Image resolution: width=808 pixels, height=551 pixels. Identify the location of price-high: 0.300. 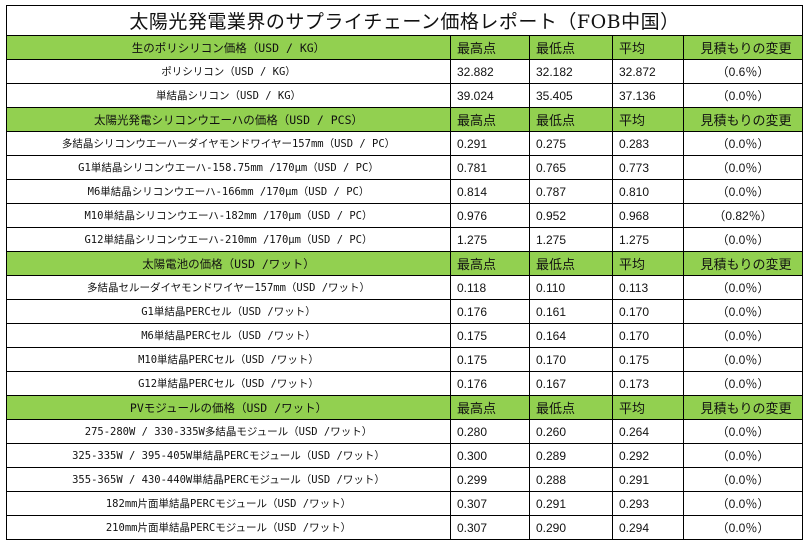
(490, 455).